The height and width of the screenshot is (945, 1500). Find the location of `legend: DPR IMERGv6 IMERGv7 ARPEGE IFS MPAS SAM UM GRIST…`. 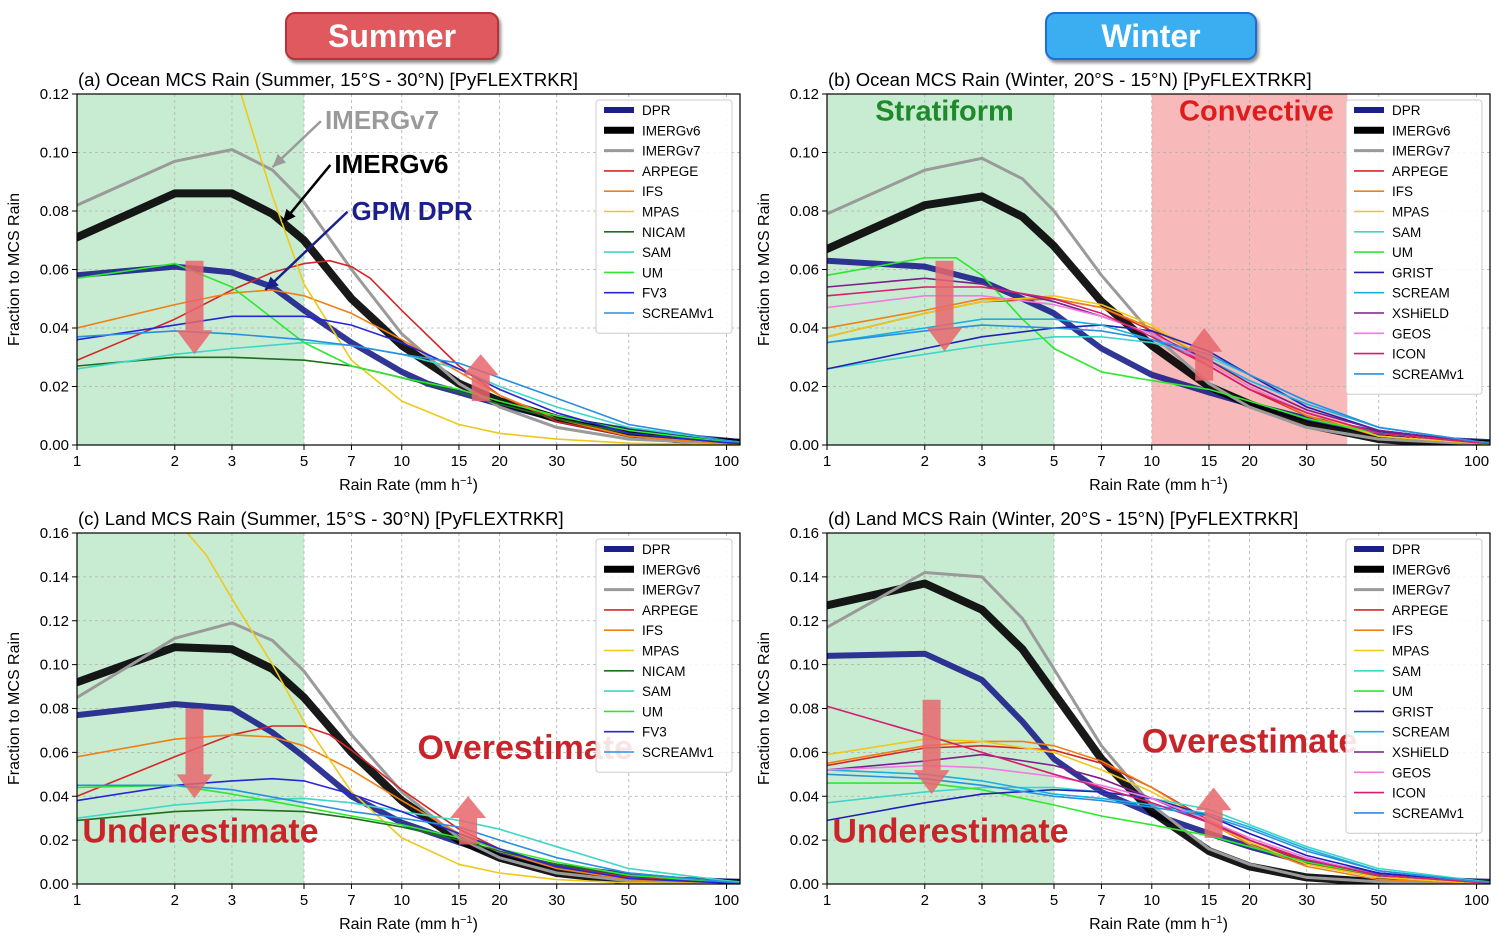

legend: DPR IMERGv6 IMERGv7 ARPEGE IFS MPAS SAM UM GRIST… is located at coordinates (1414, 686).